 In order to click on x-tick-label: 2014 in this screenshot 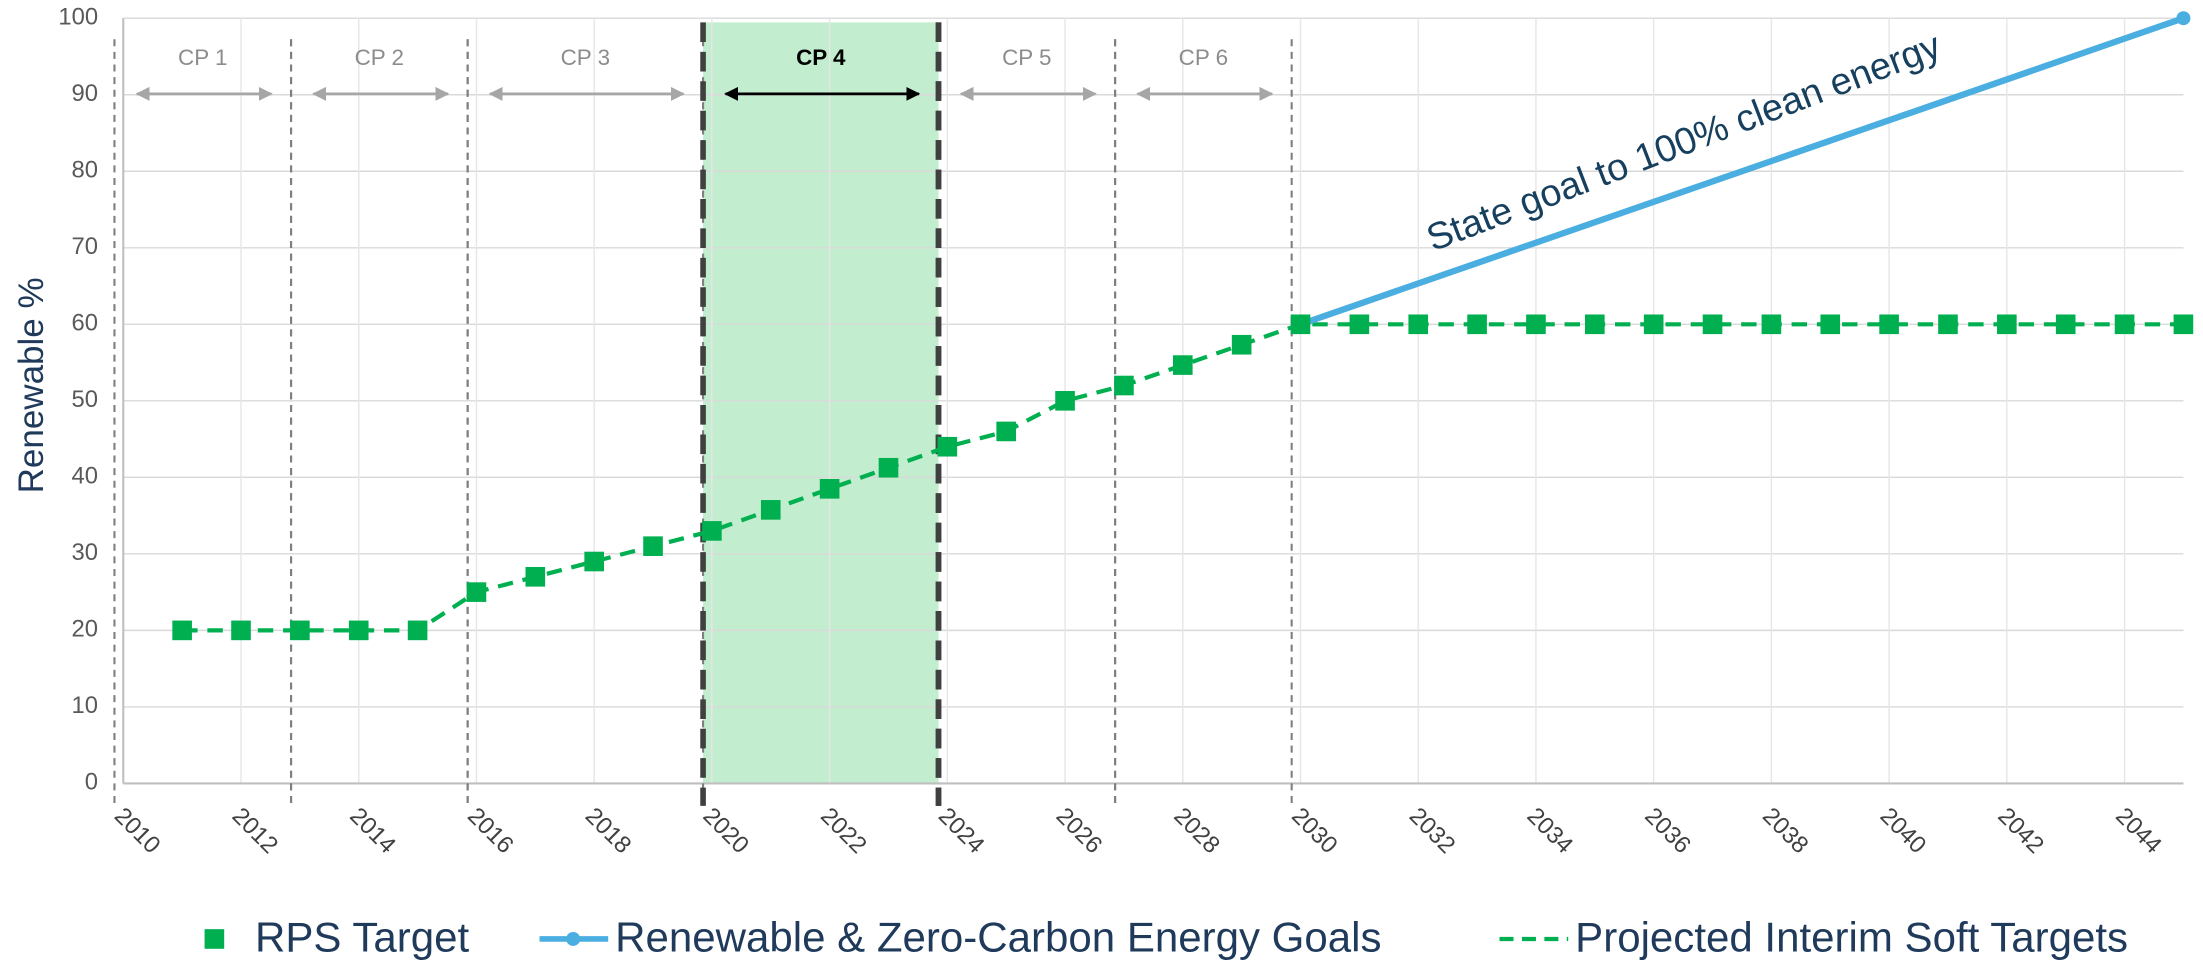, I will do `click(372, 830)`.